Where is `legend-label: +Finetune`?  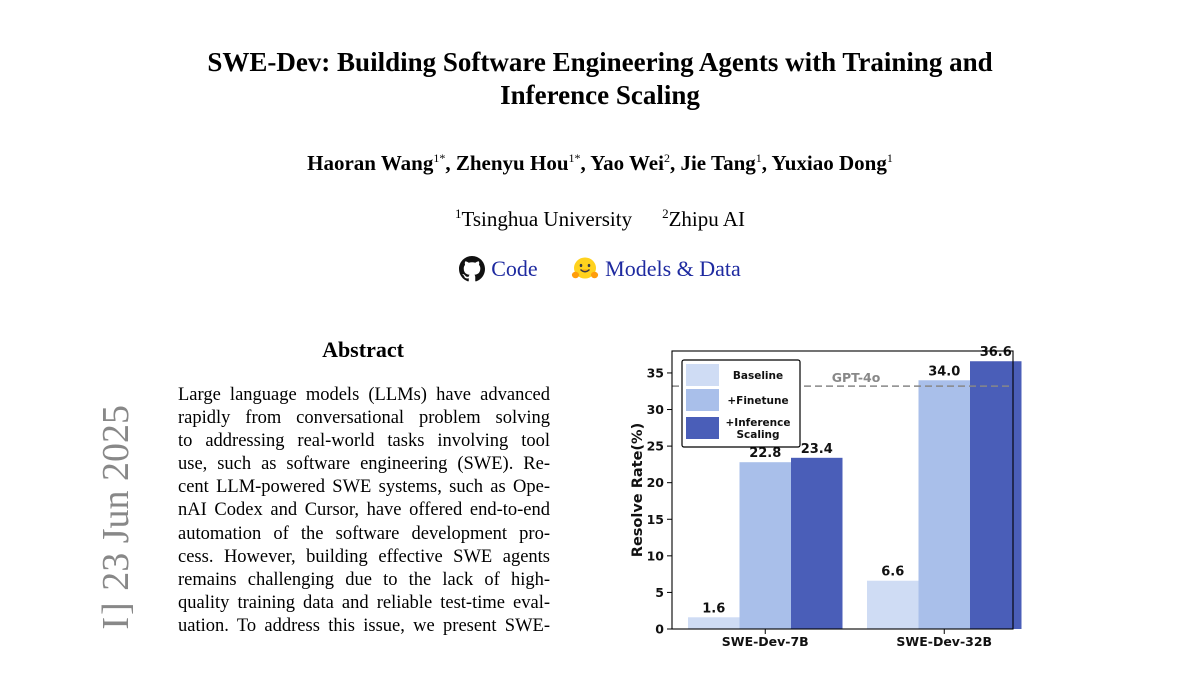
legend-label: +Finetune is located at coordinates (757, 401).